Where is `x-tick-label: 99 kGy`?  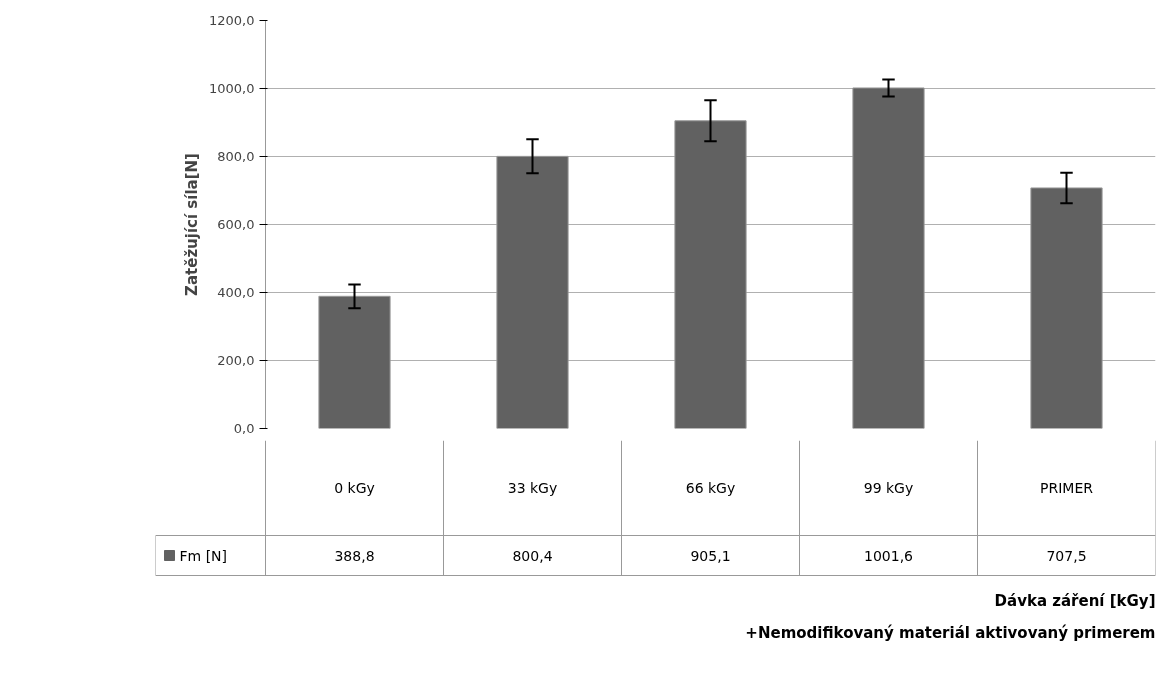 x-tick-label: 99 kGy is located at coordinates (888, 488).